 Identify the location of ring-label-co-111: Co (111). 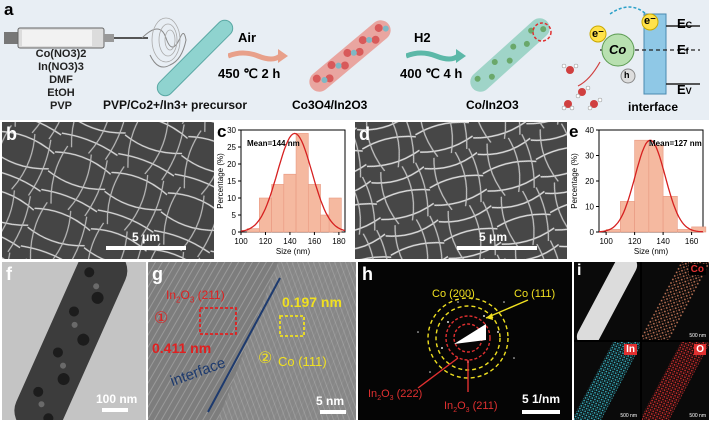
(535, 294).